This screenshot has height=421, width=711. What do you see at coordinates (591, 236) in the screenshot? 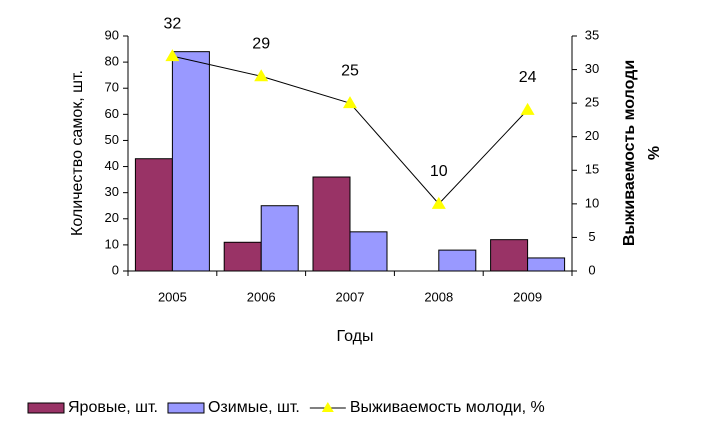
I see `y2-tick-label: 5` at bounding box center [591, 236].